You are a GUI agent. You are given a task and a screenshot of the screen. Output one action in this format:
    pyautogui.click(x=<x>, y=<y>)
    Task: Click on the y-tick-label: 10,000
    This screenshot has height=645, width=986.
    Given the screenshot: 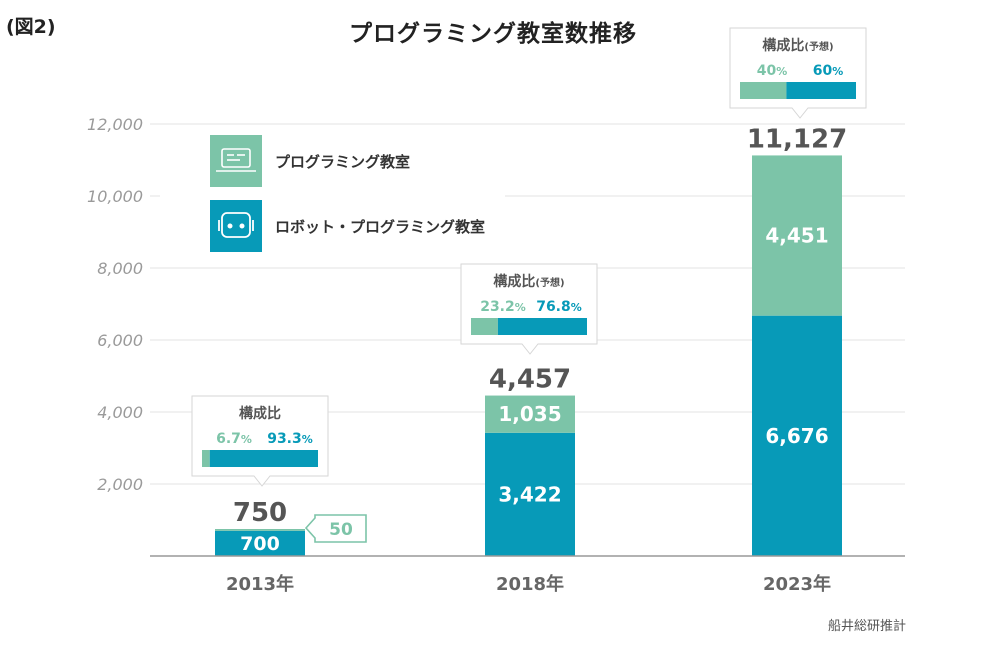 What is the action you would take?
    pyautogui.click(x=115, y=196)
    